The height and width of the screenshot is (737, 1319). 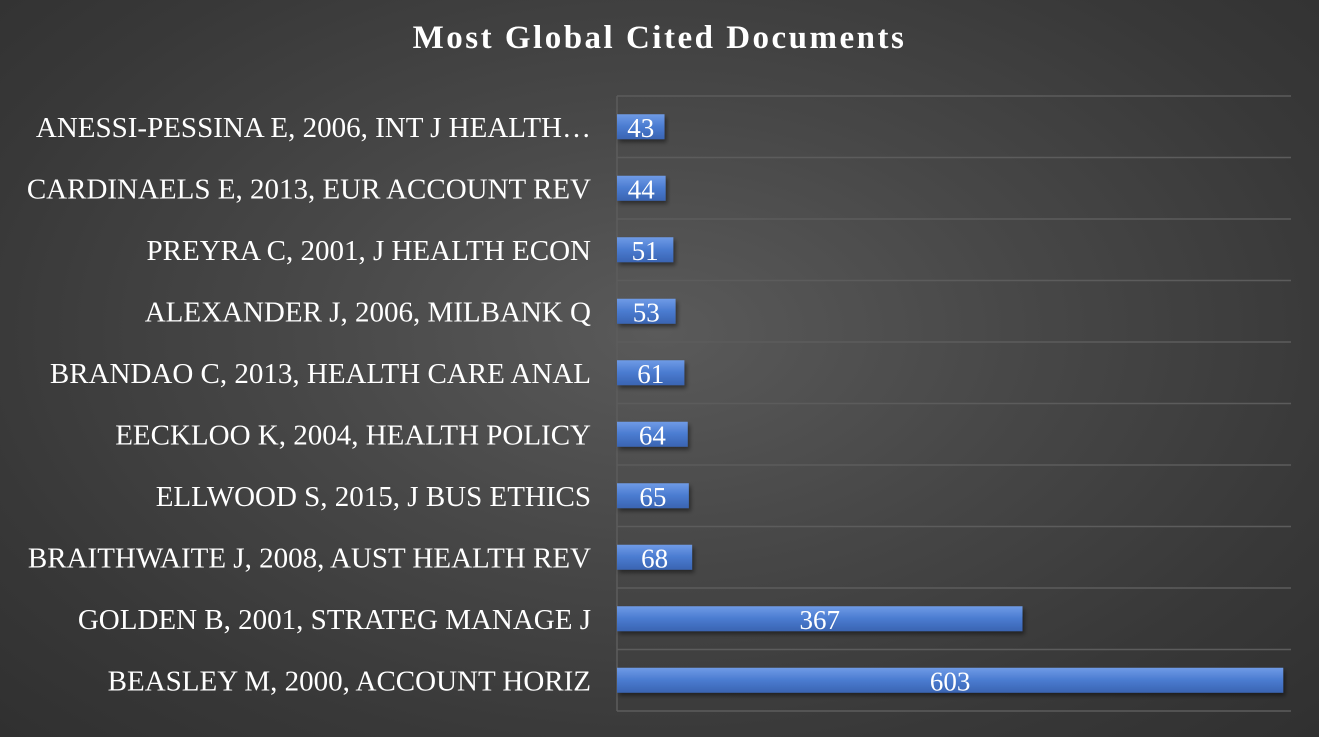 I want to click on data-label: 53, so click(x=646, y=312).